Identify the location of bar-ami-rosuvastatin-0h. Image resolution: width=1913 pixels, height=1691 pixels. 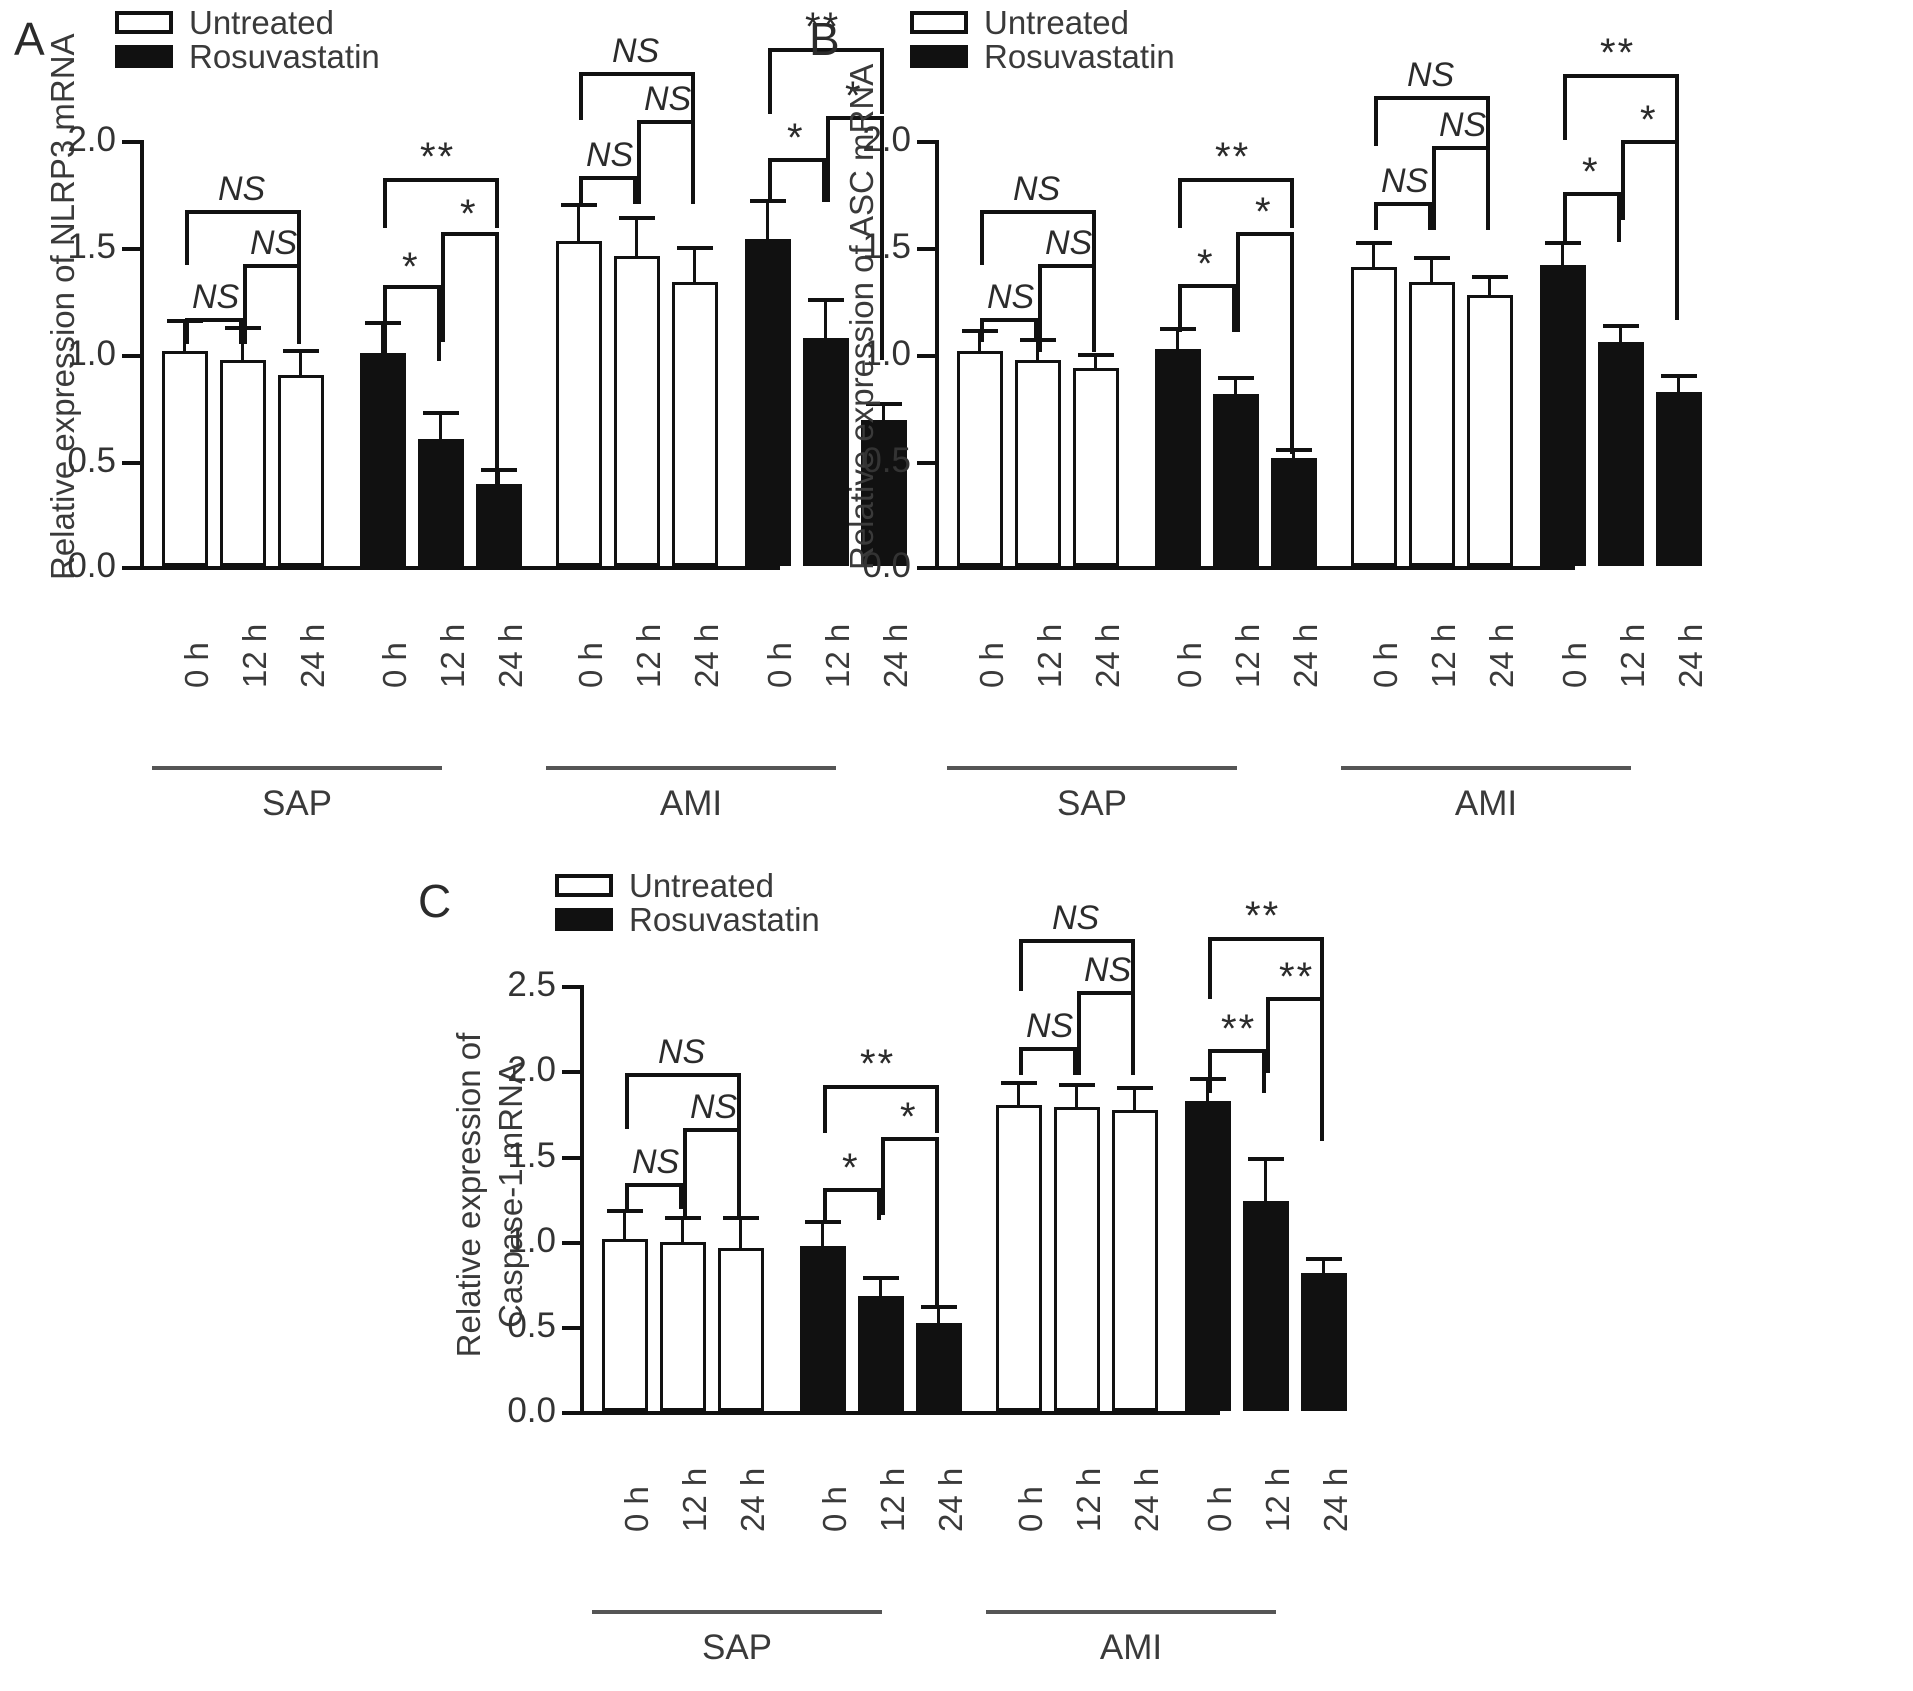
(768, 402).